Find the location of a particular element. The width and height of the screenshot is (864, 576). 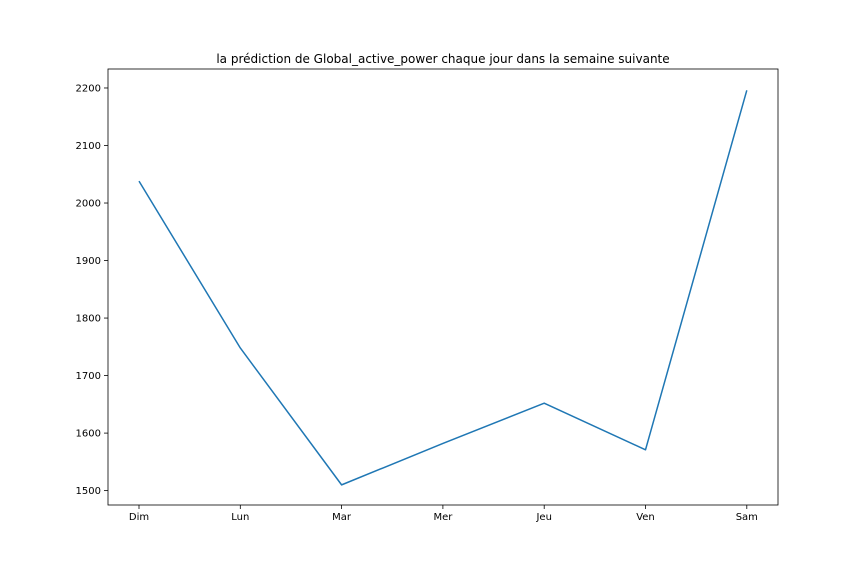

x-tick-label: Mer is located at coordinates (443, 517).